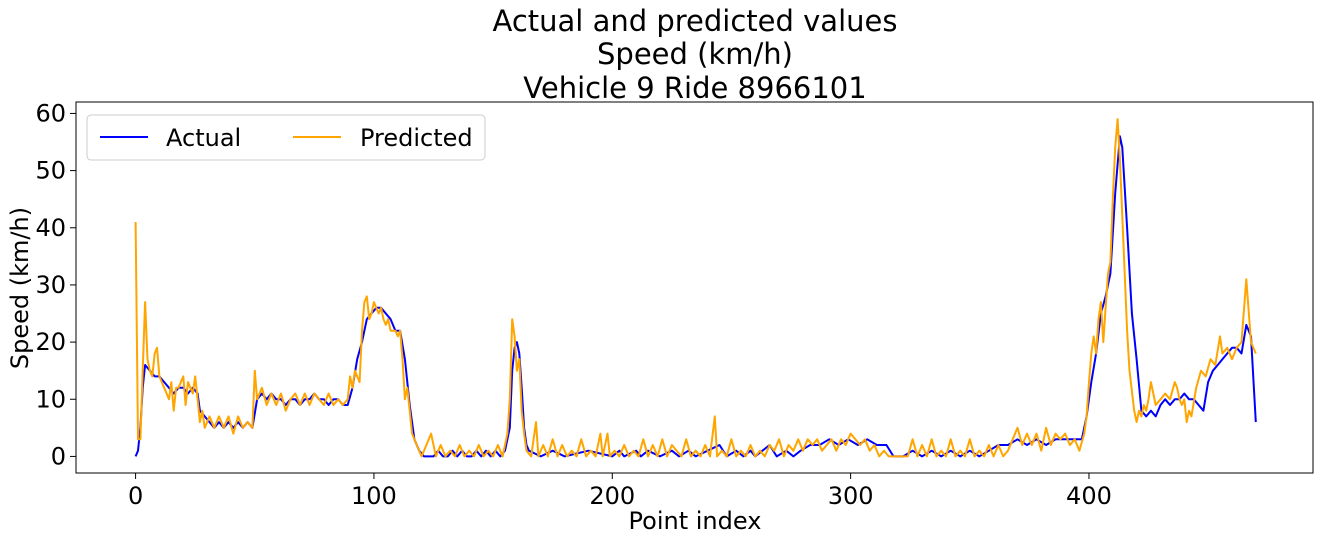  I want to click on legend-label-actual: Actual, so click(203, 138).